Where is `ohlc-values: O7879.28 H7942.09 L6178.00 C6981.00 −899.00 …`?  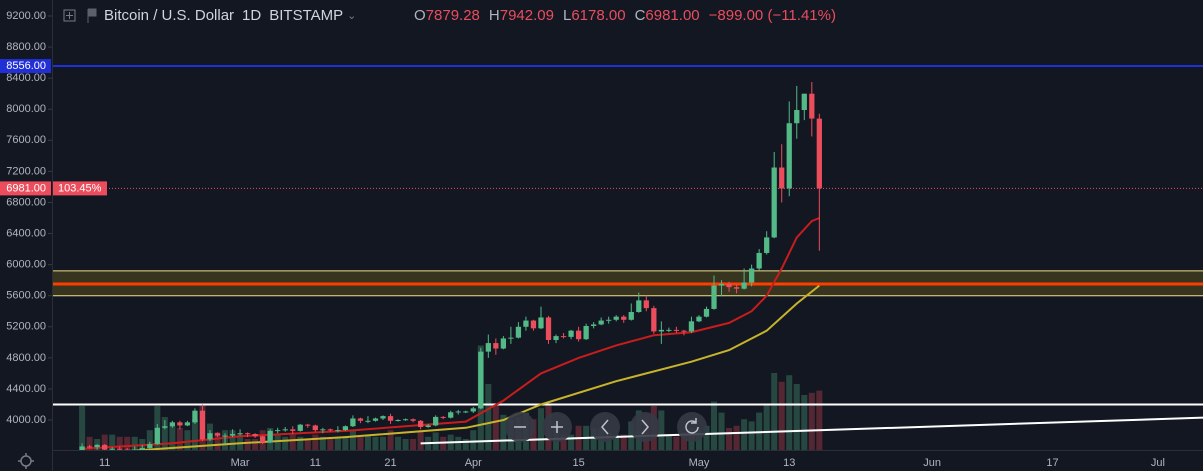
ohlc-values: O7879.28 H7942.09 L6178.00 C6981.00 −899.00 … is located at coordinates (625, 15).